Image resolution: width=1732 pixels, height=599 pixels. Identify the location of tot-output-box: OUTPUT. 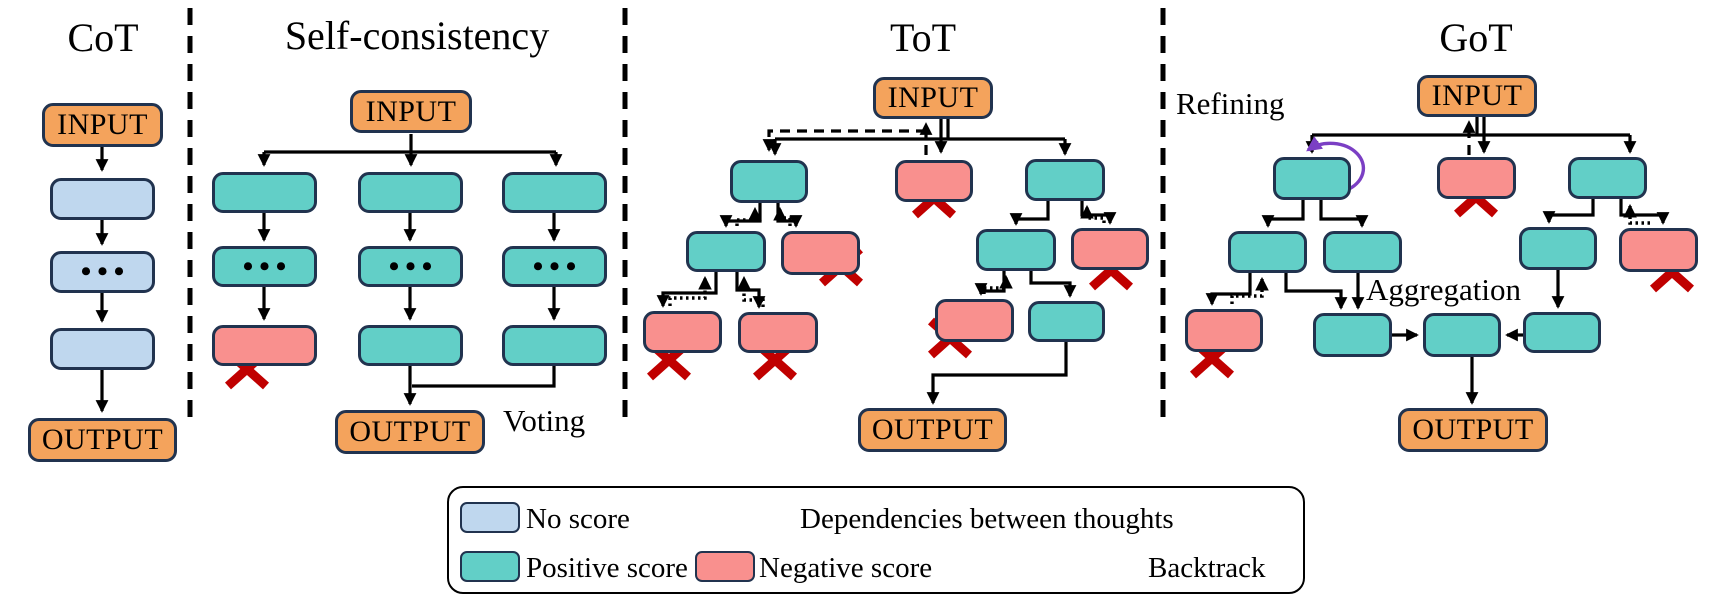
(932, 430).